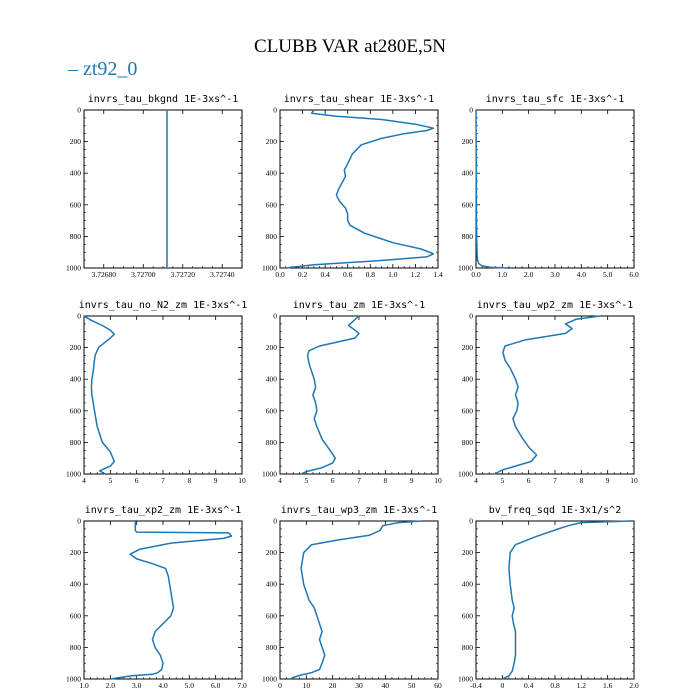 The height and width of the screenshot is (700, 700). Describe the element at coordinates (163, 510) in the screenshot. I see `panel-title: invrs_tau_xp2_zm 1E-3xs^-1` at that location.